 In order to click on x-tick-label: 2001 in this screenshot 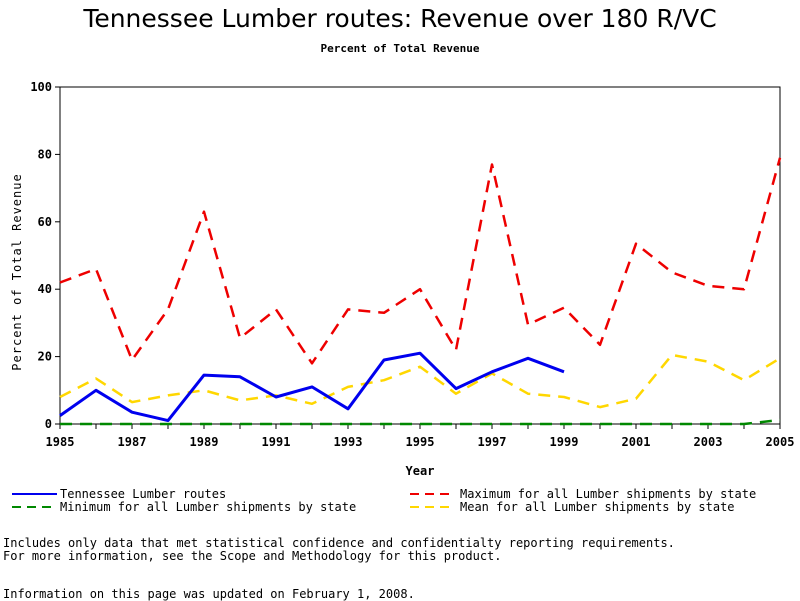, I will do `click(636, 442)`.